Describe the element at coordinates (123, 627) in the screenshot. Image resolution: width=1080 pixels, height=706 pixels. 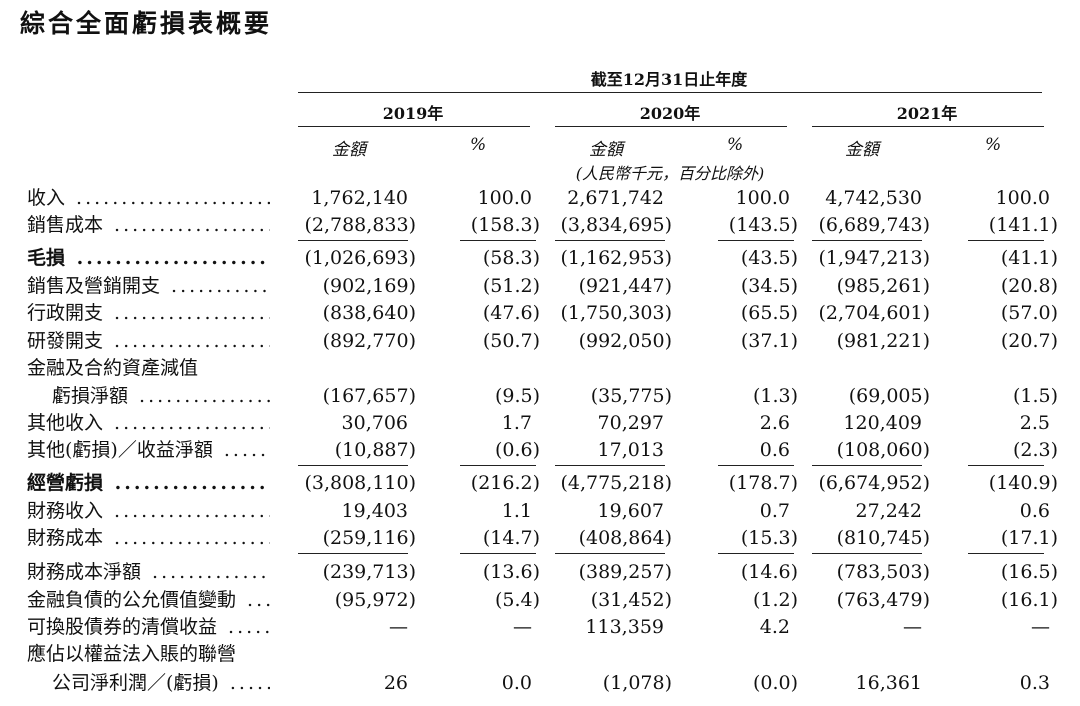
I see `row-label-text: 可換股債券的清償收益` at that location.